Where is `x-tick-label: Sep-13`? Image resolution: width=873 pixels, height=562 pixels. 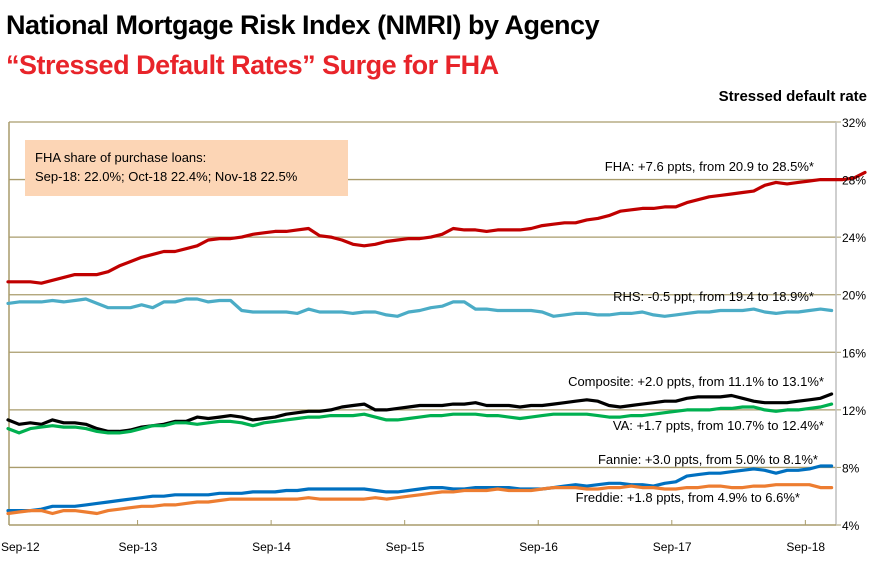 x-tick-label: Sep-13 is located at coordinates (138, 547).